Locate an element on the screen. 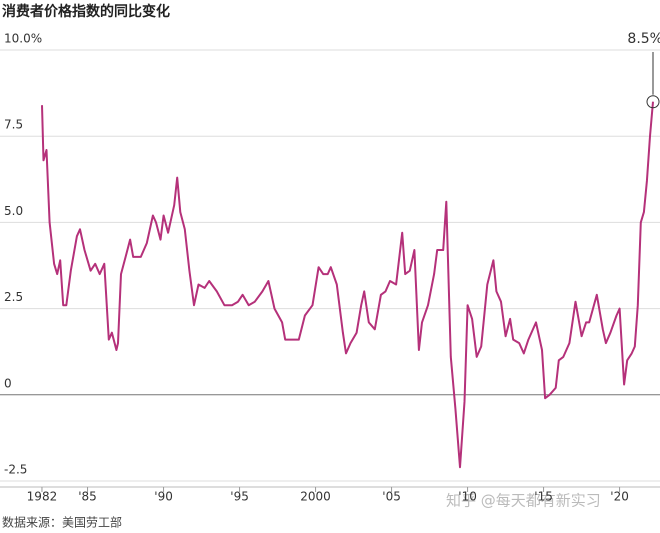 The height and width of the screenshot is (533, 660). source: 数据来源：美国劳工部 is located at coordinates (62, 522).